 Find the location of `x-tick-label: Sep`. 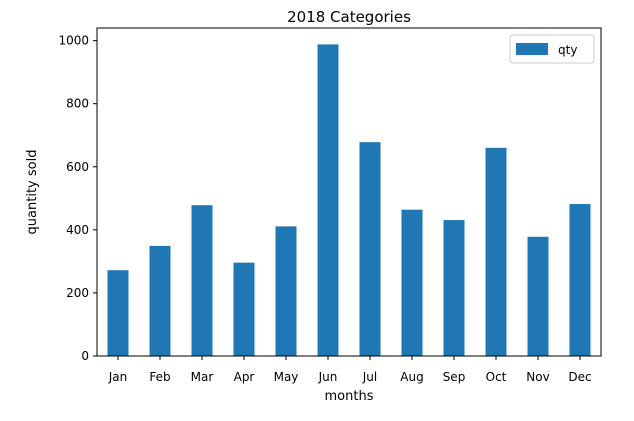

x-tick-label: Sep is located at coordinates (454, 377).